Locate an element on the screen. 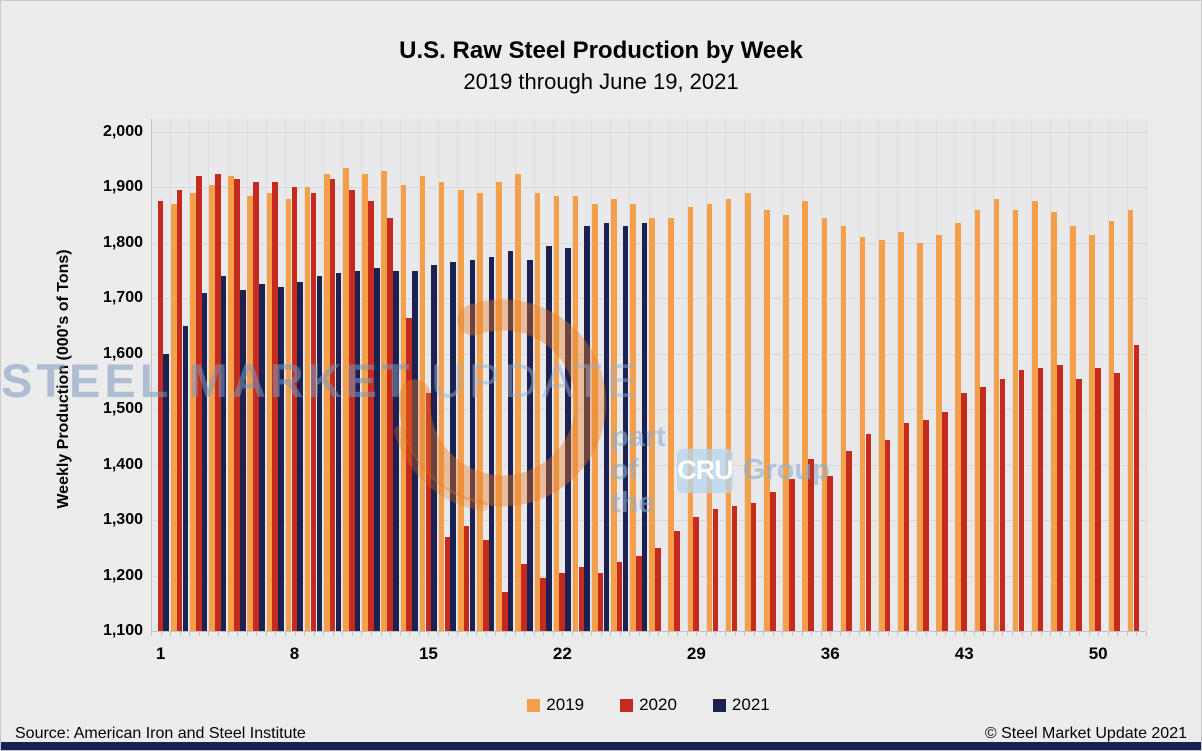 This screenshot has height=751, width=1202. y-tick-label: 1,100 is located at coordinates (122, 630).